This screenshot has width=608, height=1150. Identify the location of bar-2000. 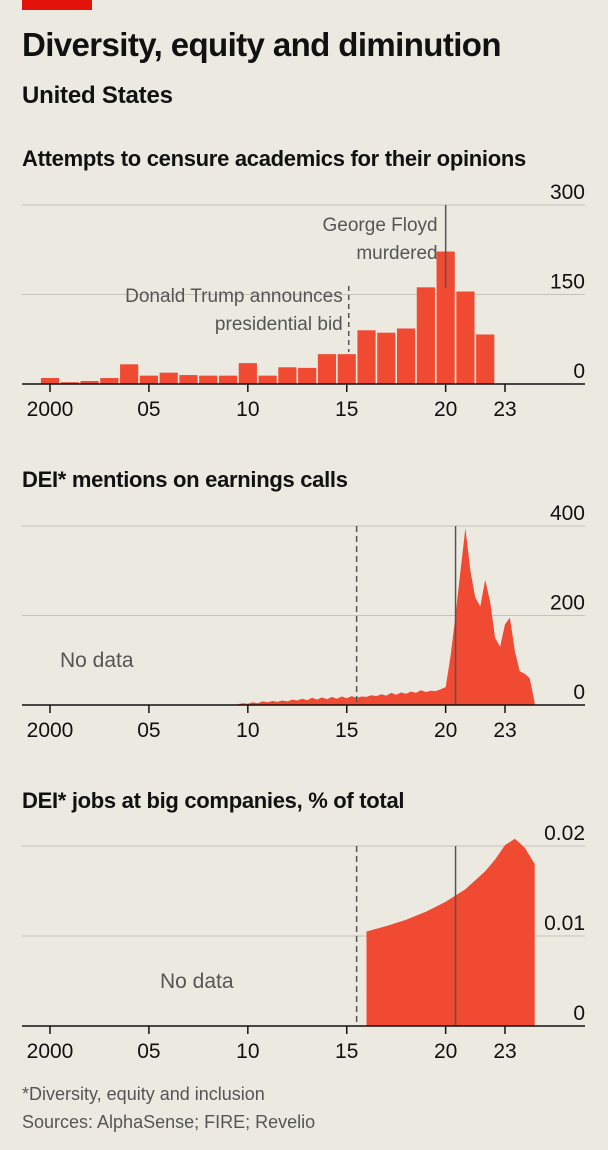
(50, 381).